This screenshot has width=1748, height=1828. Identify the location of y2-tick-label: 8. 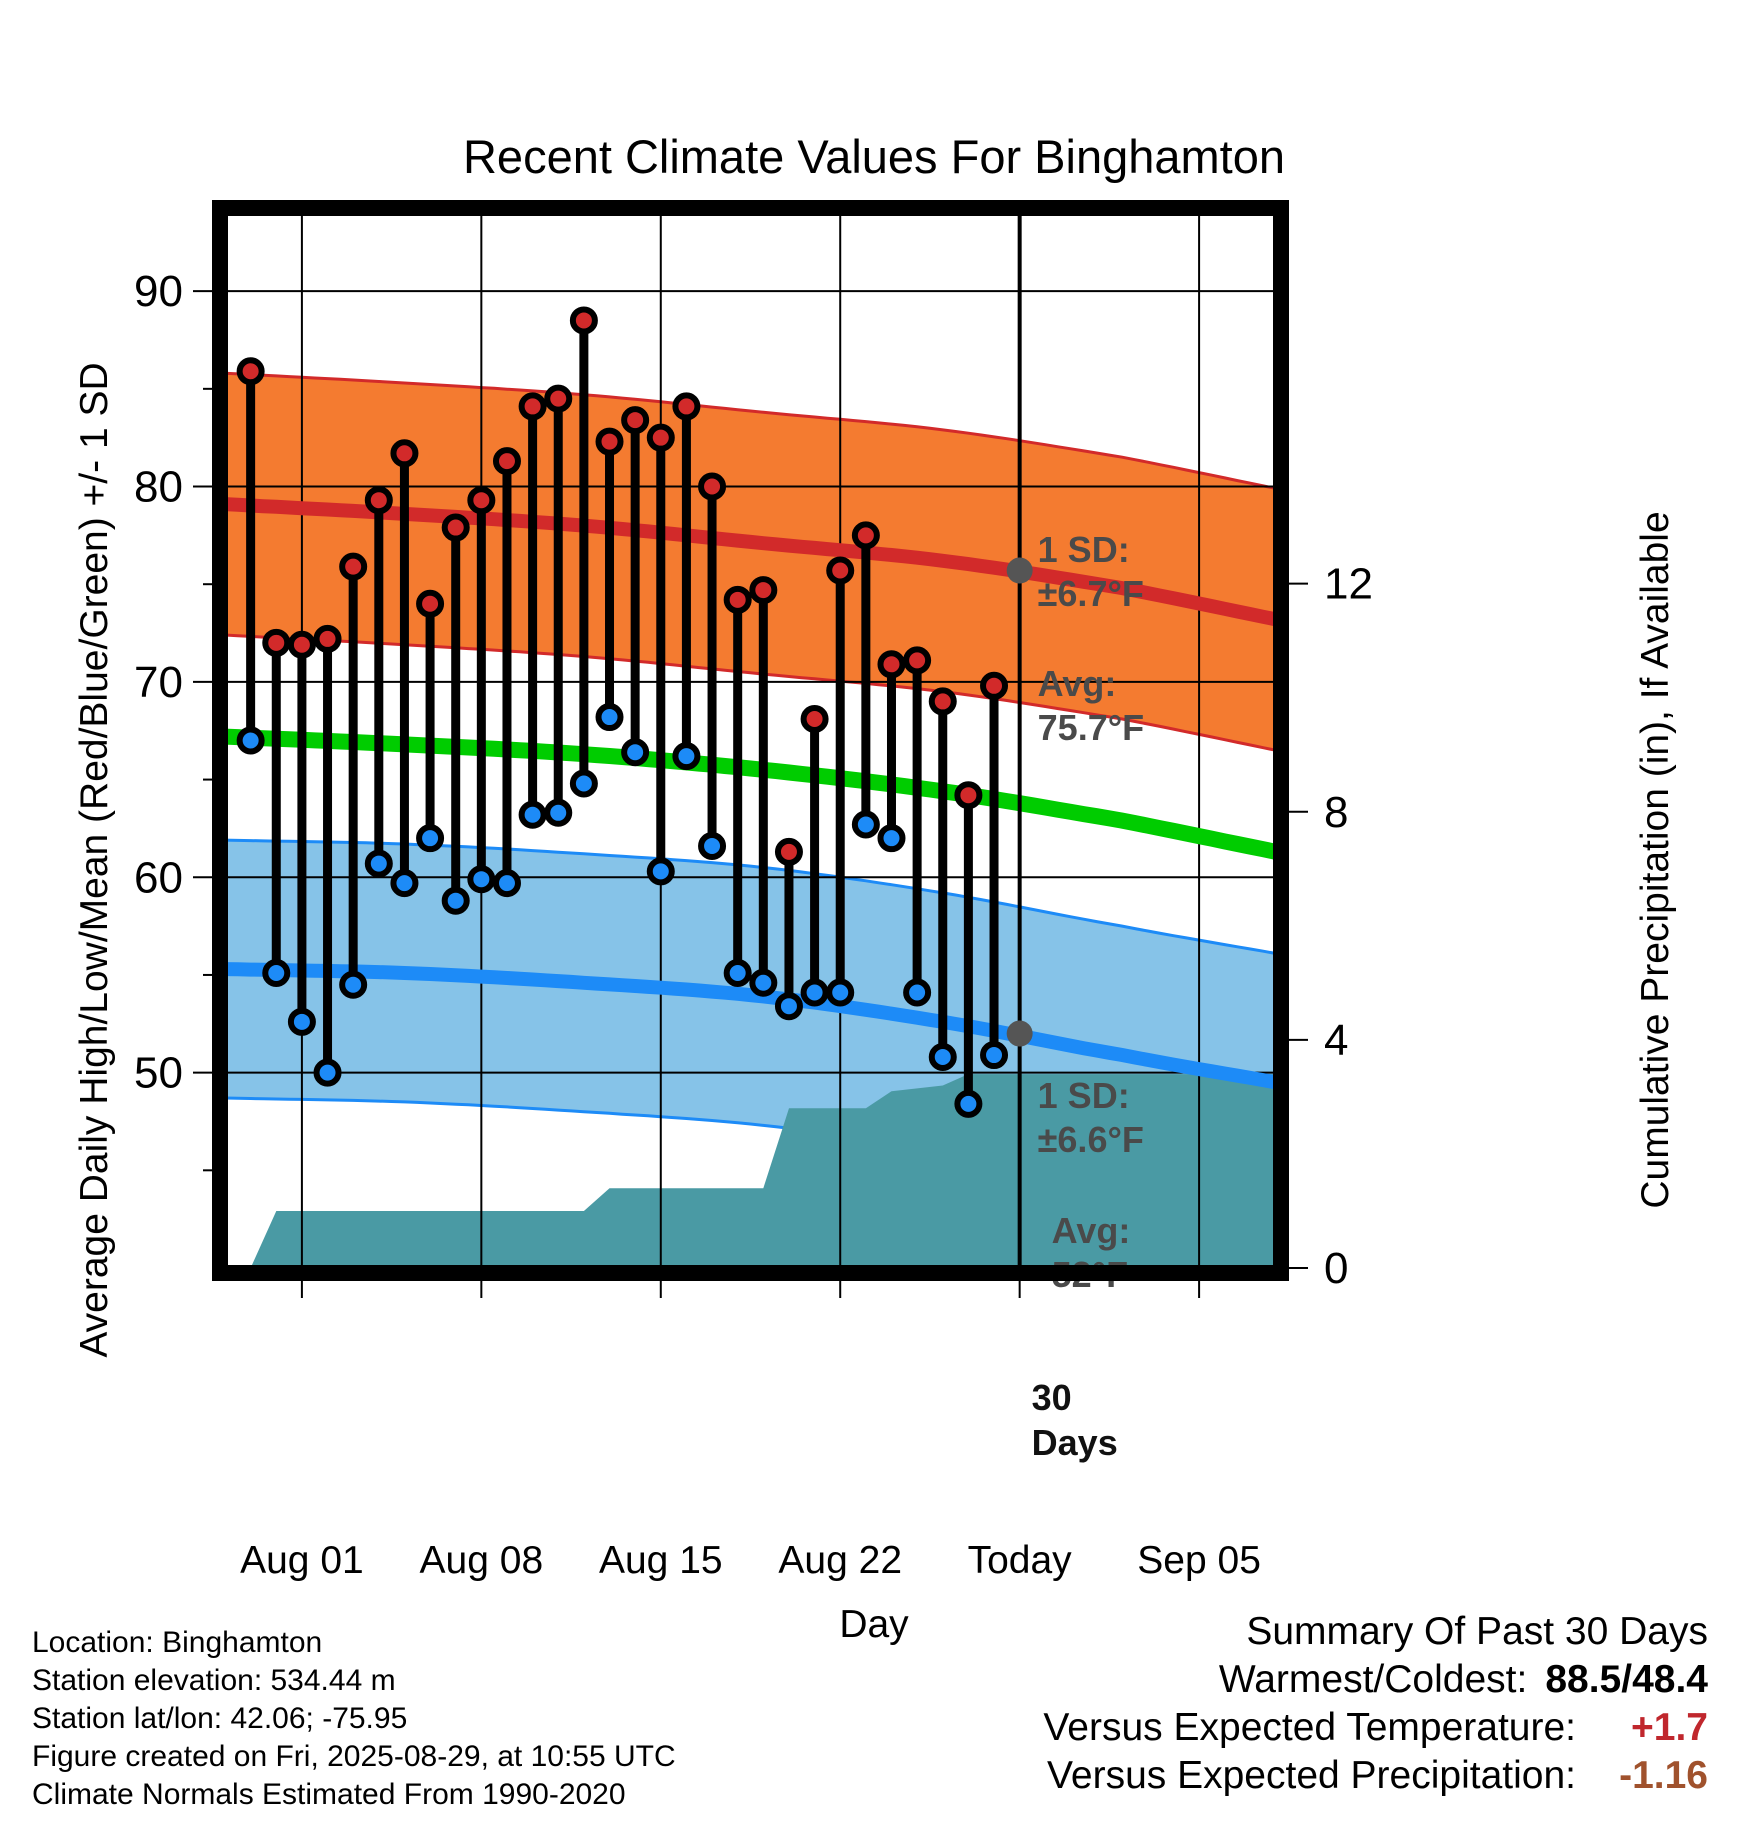
(1336, 812).